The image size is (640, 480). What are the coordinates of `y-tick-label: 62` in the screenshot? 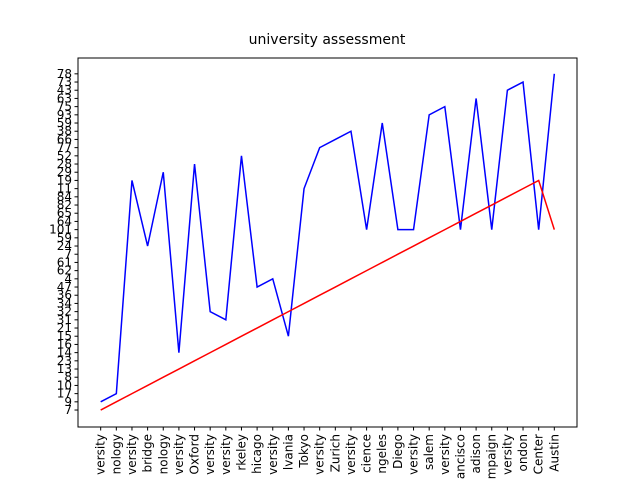 It's located at (64, 271).